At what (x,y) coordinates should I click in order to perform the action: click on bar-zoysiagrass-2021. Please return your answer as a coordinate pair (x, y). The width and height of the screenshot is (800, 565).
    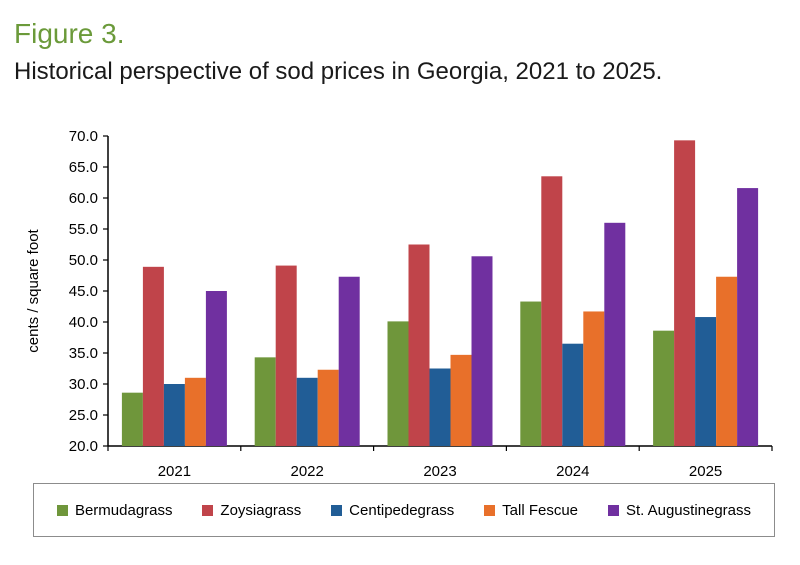
    Looking at the image, I should click on (153, 356).